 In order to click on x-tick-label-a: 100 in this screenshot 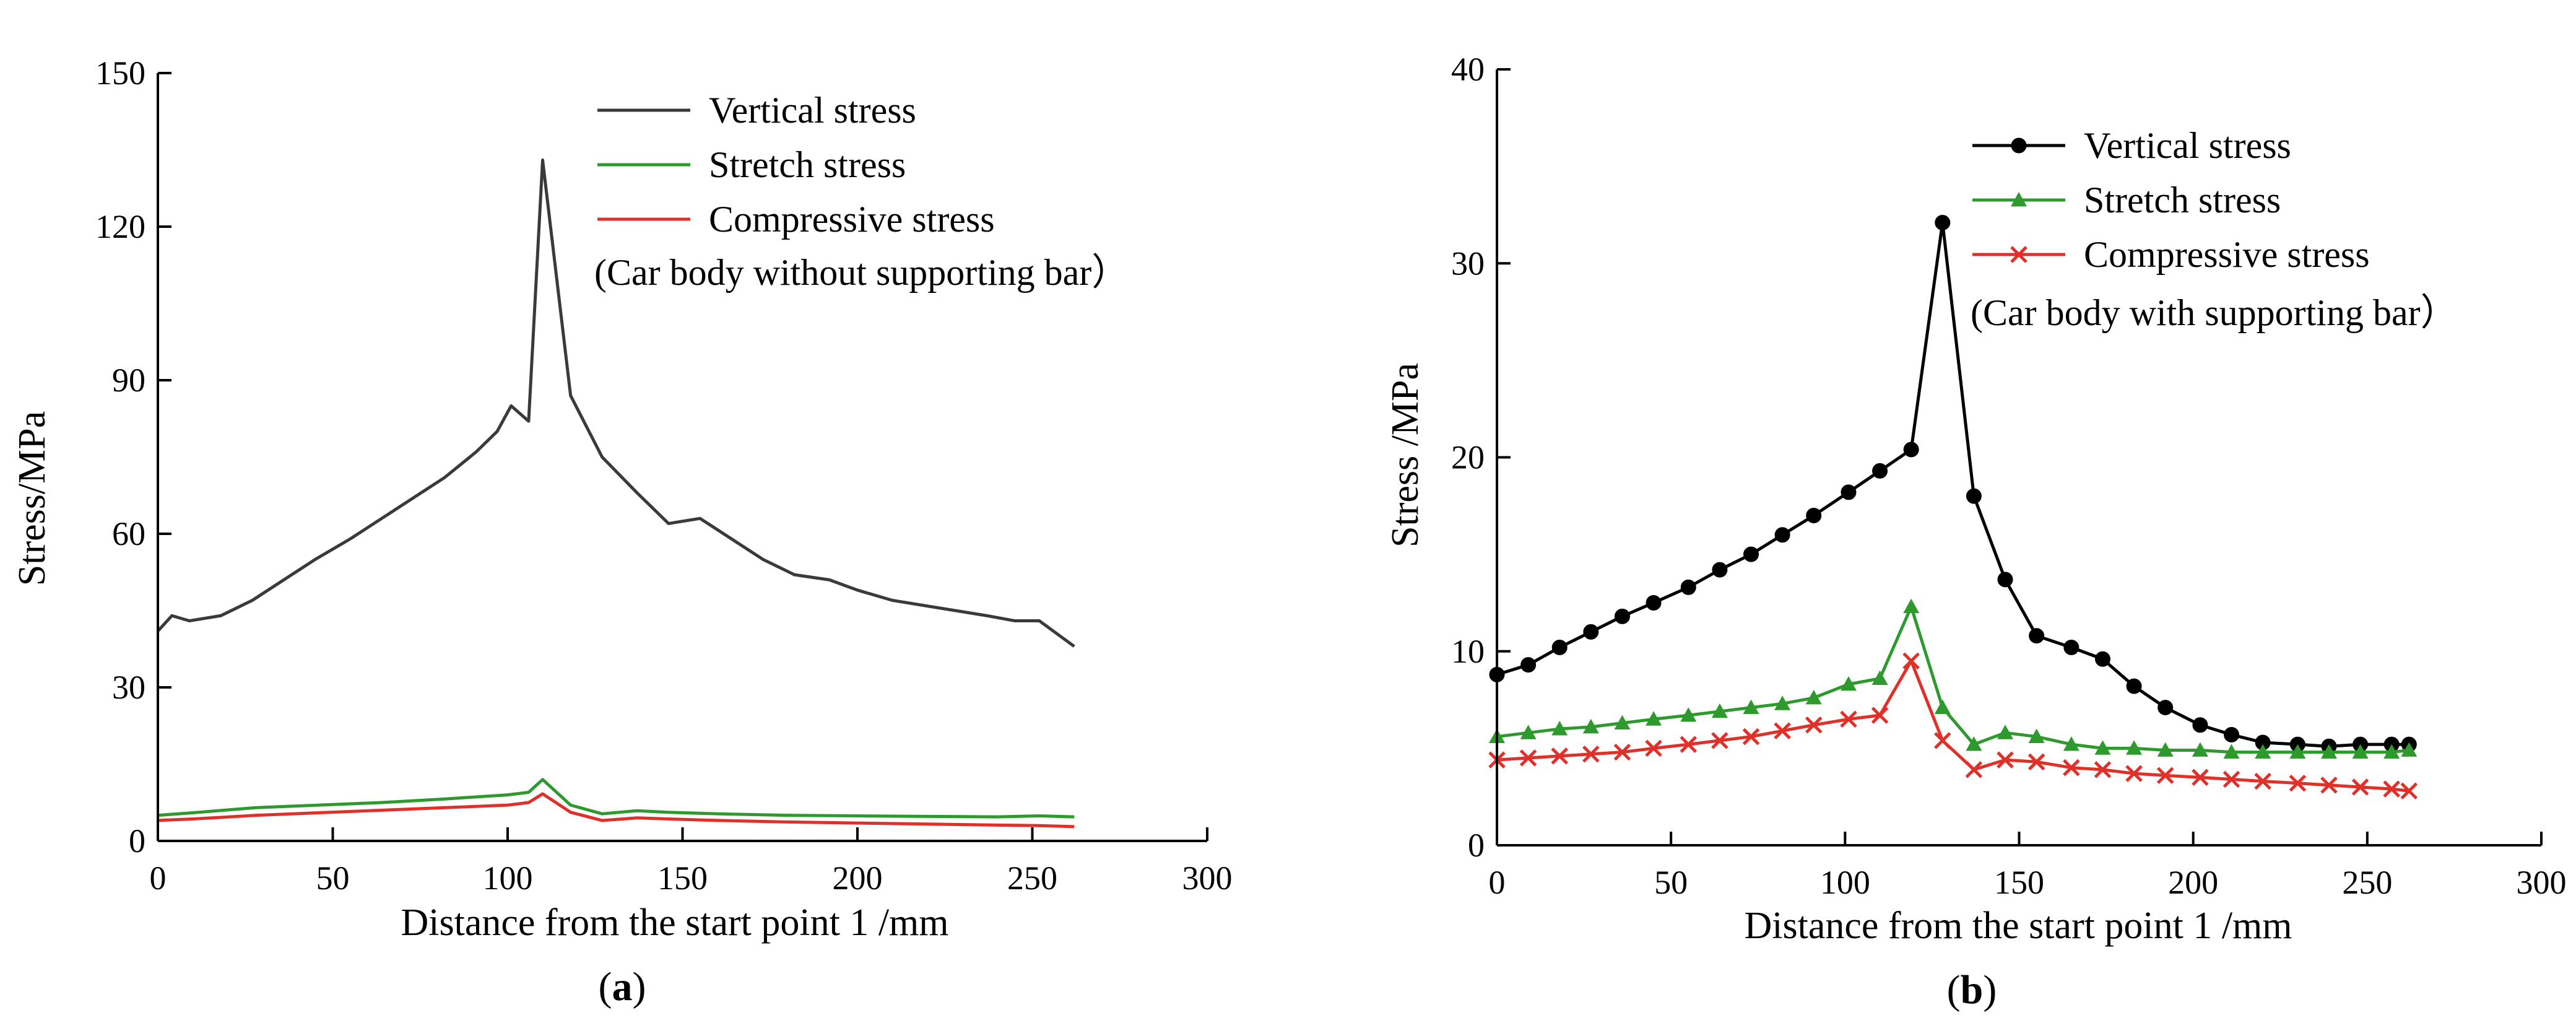, I will do `click(508, 878)`.